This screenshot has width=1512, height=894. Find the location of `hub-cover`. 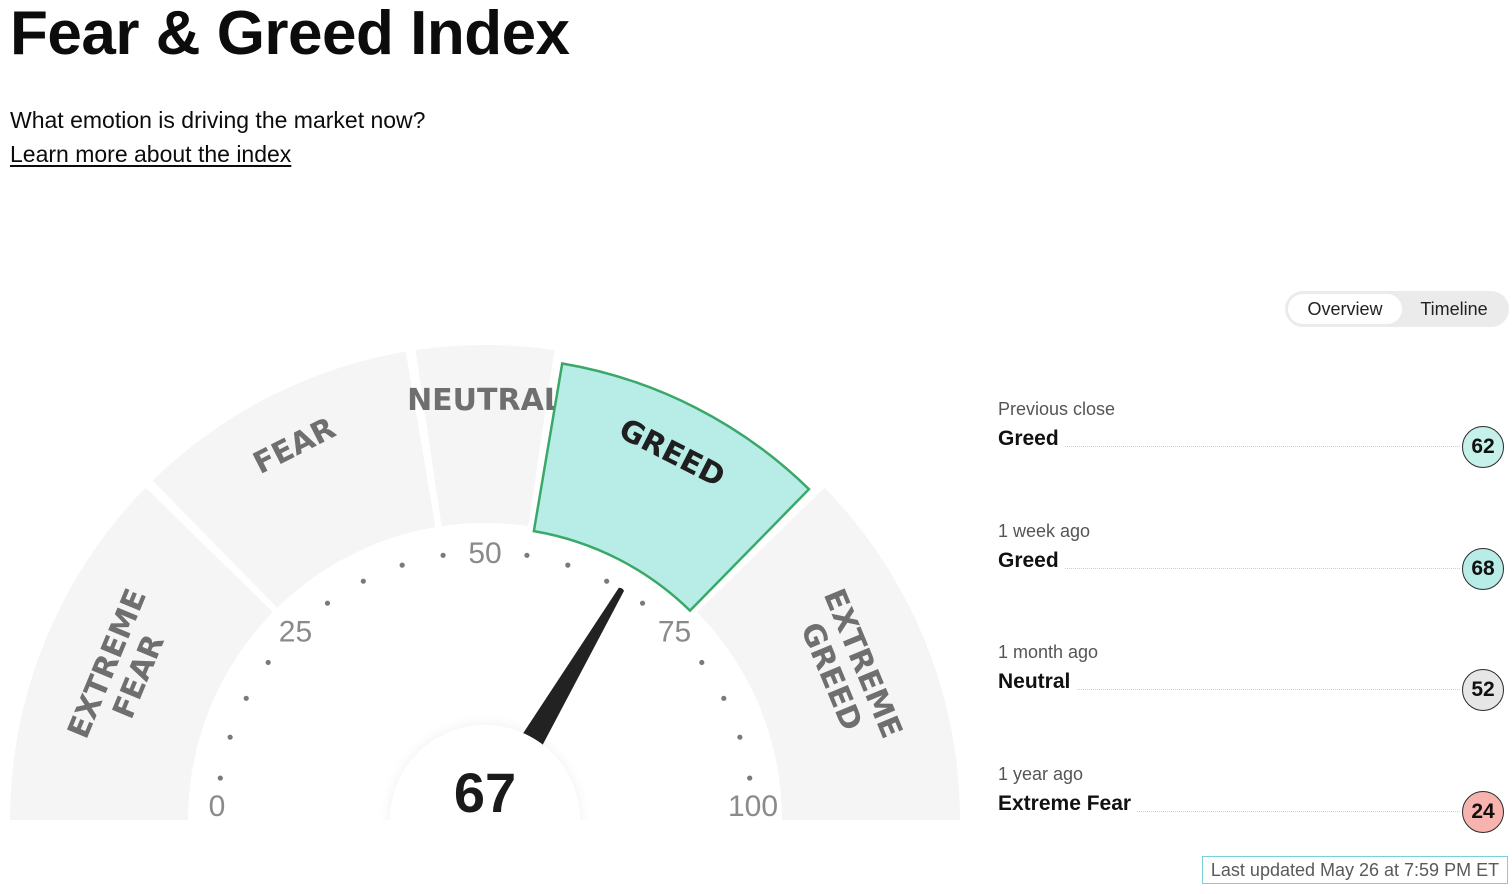

hub-cover is located at coordinates (485, 772).